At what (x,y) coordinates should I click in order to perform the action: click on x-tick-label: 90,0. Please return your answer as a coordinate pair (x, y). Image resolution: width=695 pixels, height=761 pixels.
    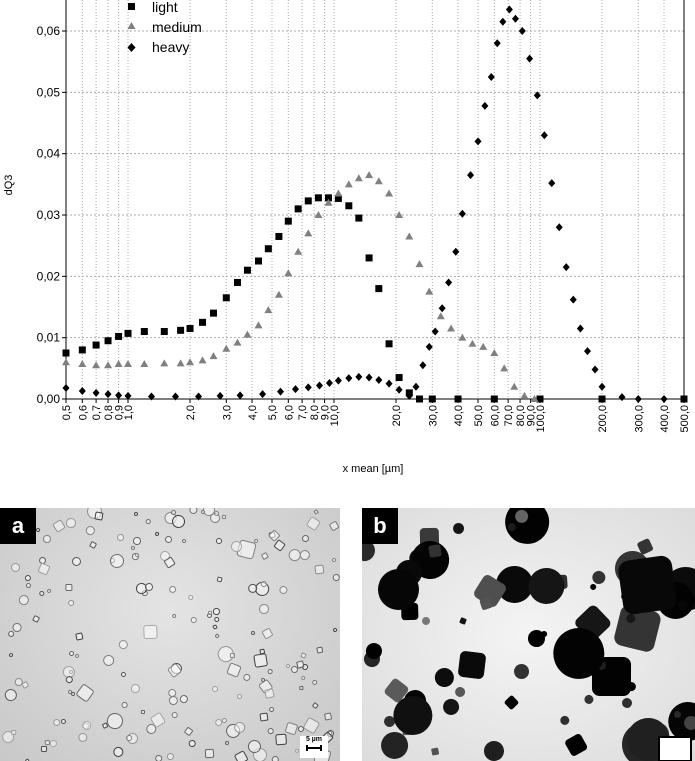
    Looking at the image, I should click on (532, 415).